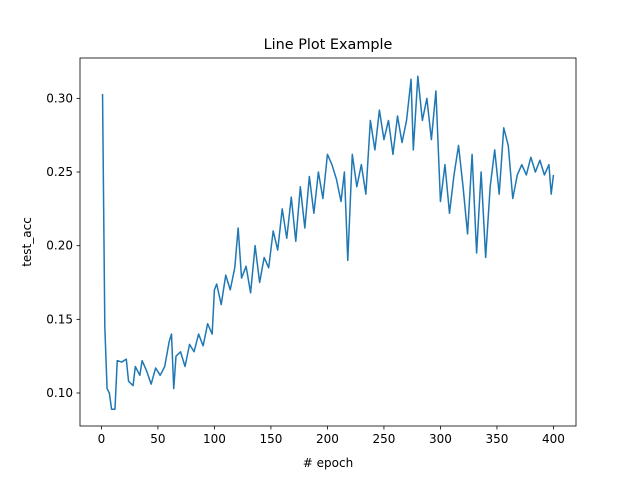 The height and width of the screenshot is (484, 640). I want to click on x-tick-label: 150, so click(270, 439).